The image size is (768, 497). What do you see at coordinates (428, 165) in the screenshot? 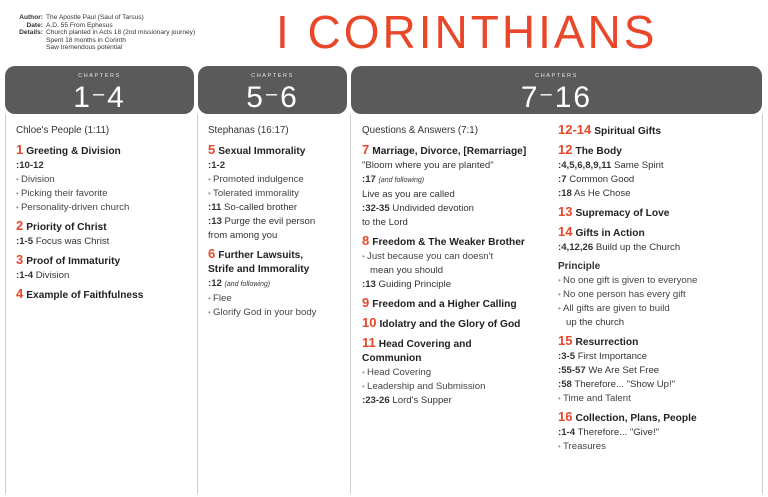
I see `quote: "Bloom where you are planted"` at bounding box center [428, 165].